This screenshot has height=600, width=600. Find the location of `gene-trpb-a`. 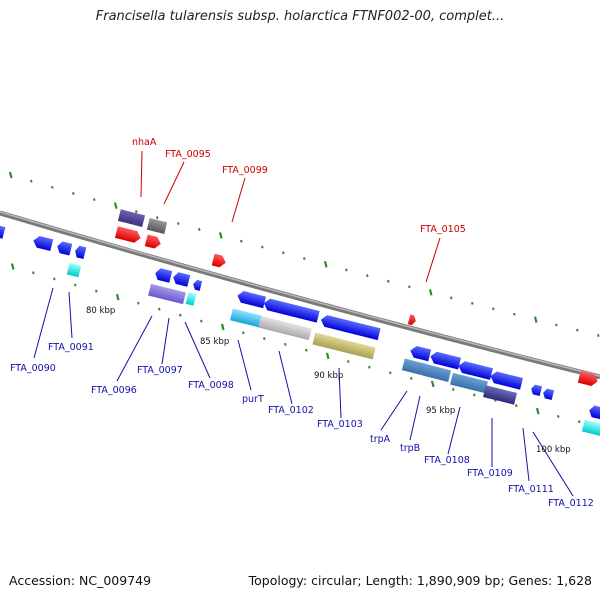

gene-trpb-a is located at coordinates (445, 360).